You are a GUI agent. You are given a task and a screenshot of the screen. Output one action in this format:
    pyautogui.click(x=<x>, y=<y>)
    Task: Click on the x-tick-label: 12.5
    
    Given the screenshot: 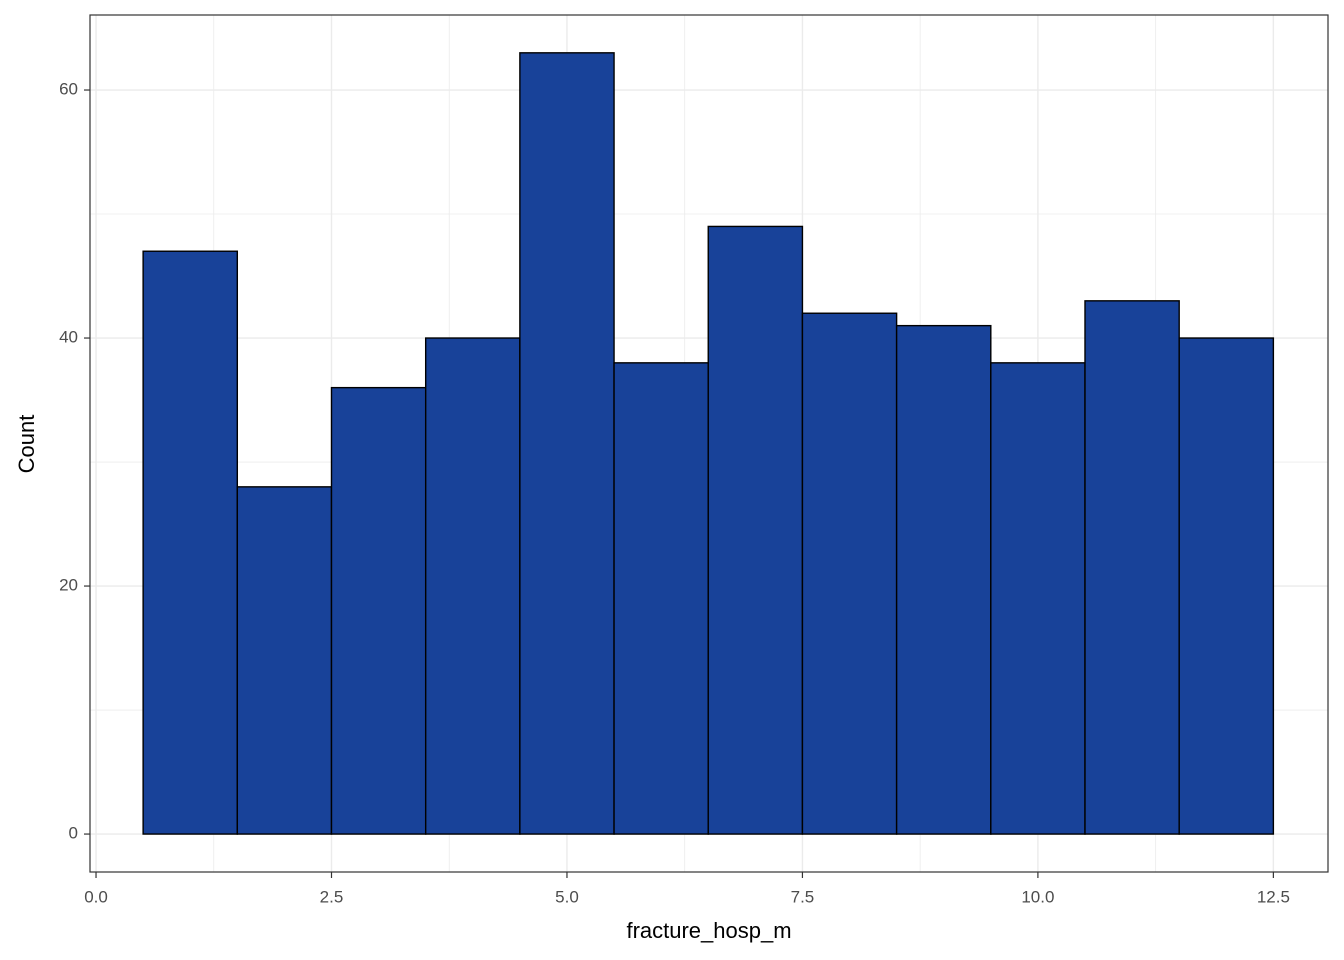 What is the action you would take?
    pyautogui.click(x=1273, y=896)
    